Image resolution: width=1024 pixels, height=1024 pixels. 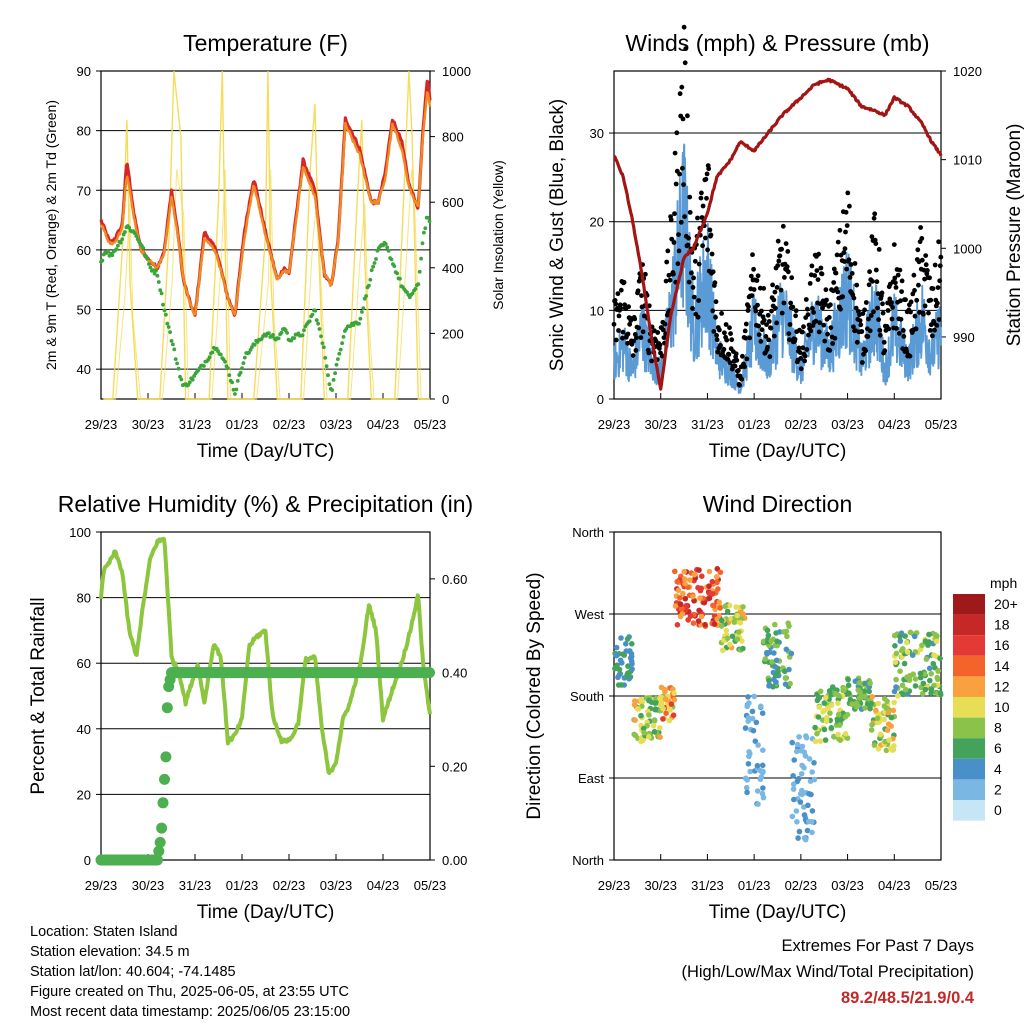 What do you see at coordinates (1006, 604) in the screenshot?
I see `legend-label: 20+` at bounding box center [1006, 604].